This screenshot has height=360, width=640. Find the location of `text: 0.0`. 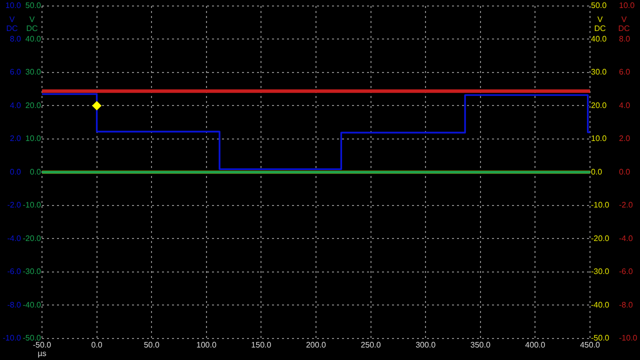

text: 0.0 is located at coordinates (624, 171).